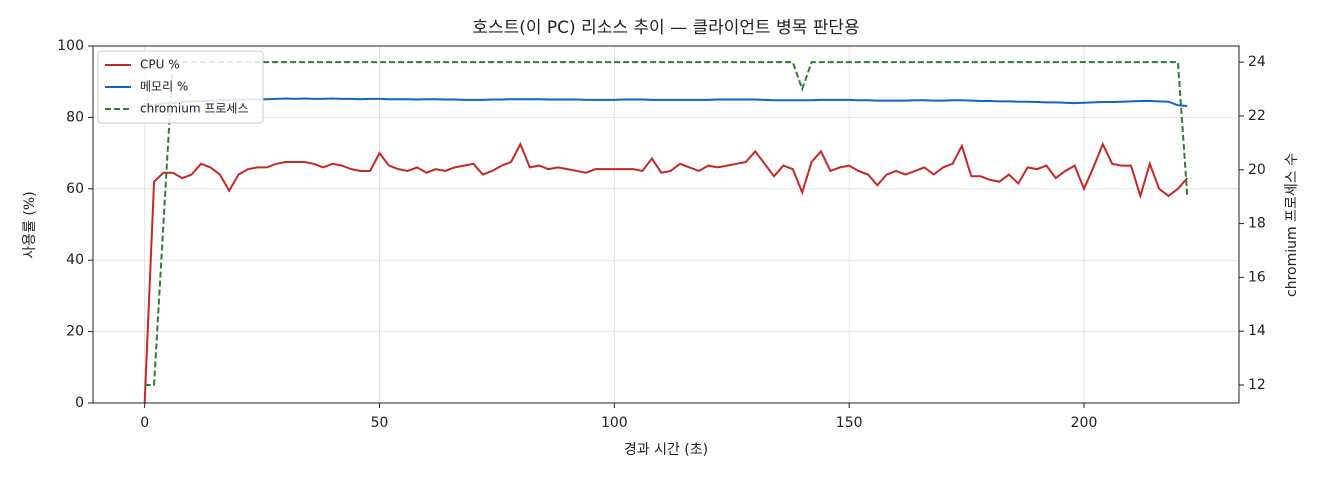  Describe the element at coordinates (30, 224) in the screenshot. I see `y-axis-label: 사용률 (%)` at that location.